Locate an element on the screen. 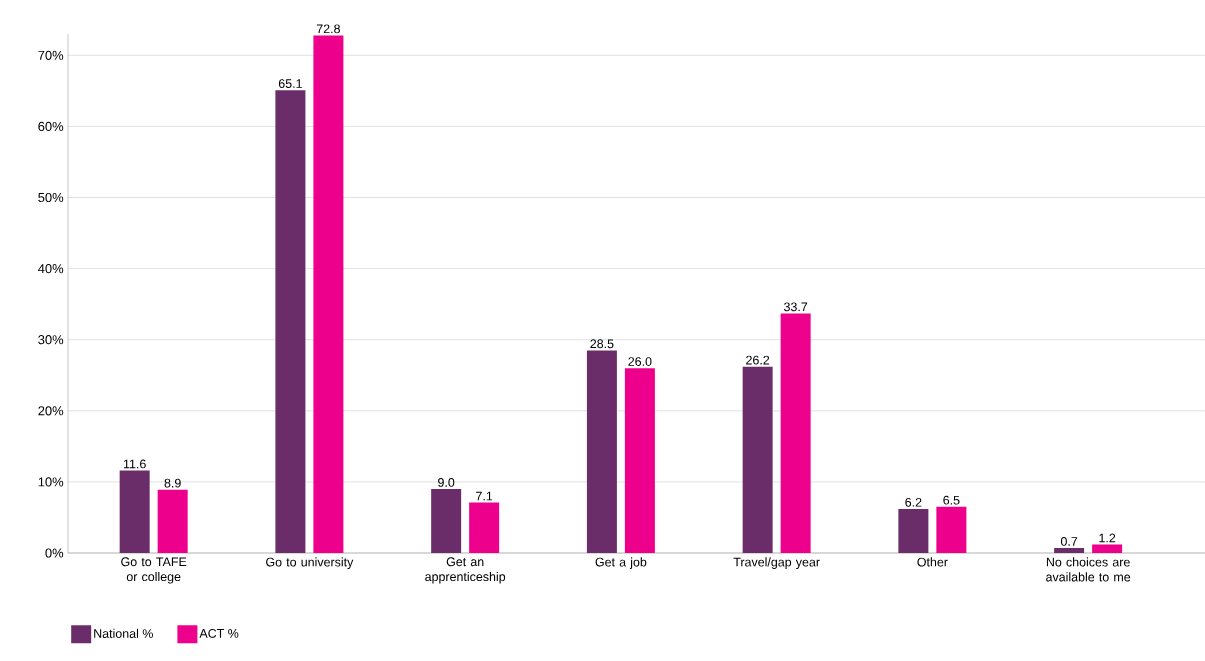  y-tick-label: 10% is located at coordinates (51, 482).